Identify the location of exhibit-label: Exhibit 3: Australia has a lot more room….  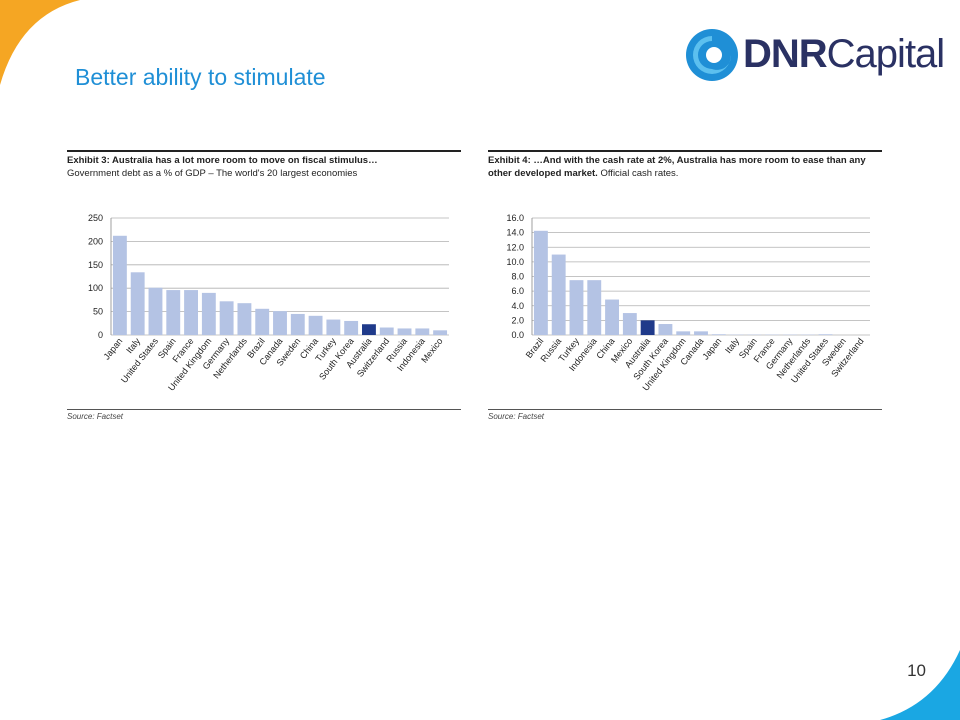
(222, 160).